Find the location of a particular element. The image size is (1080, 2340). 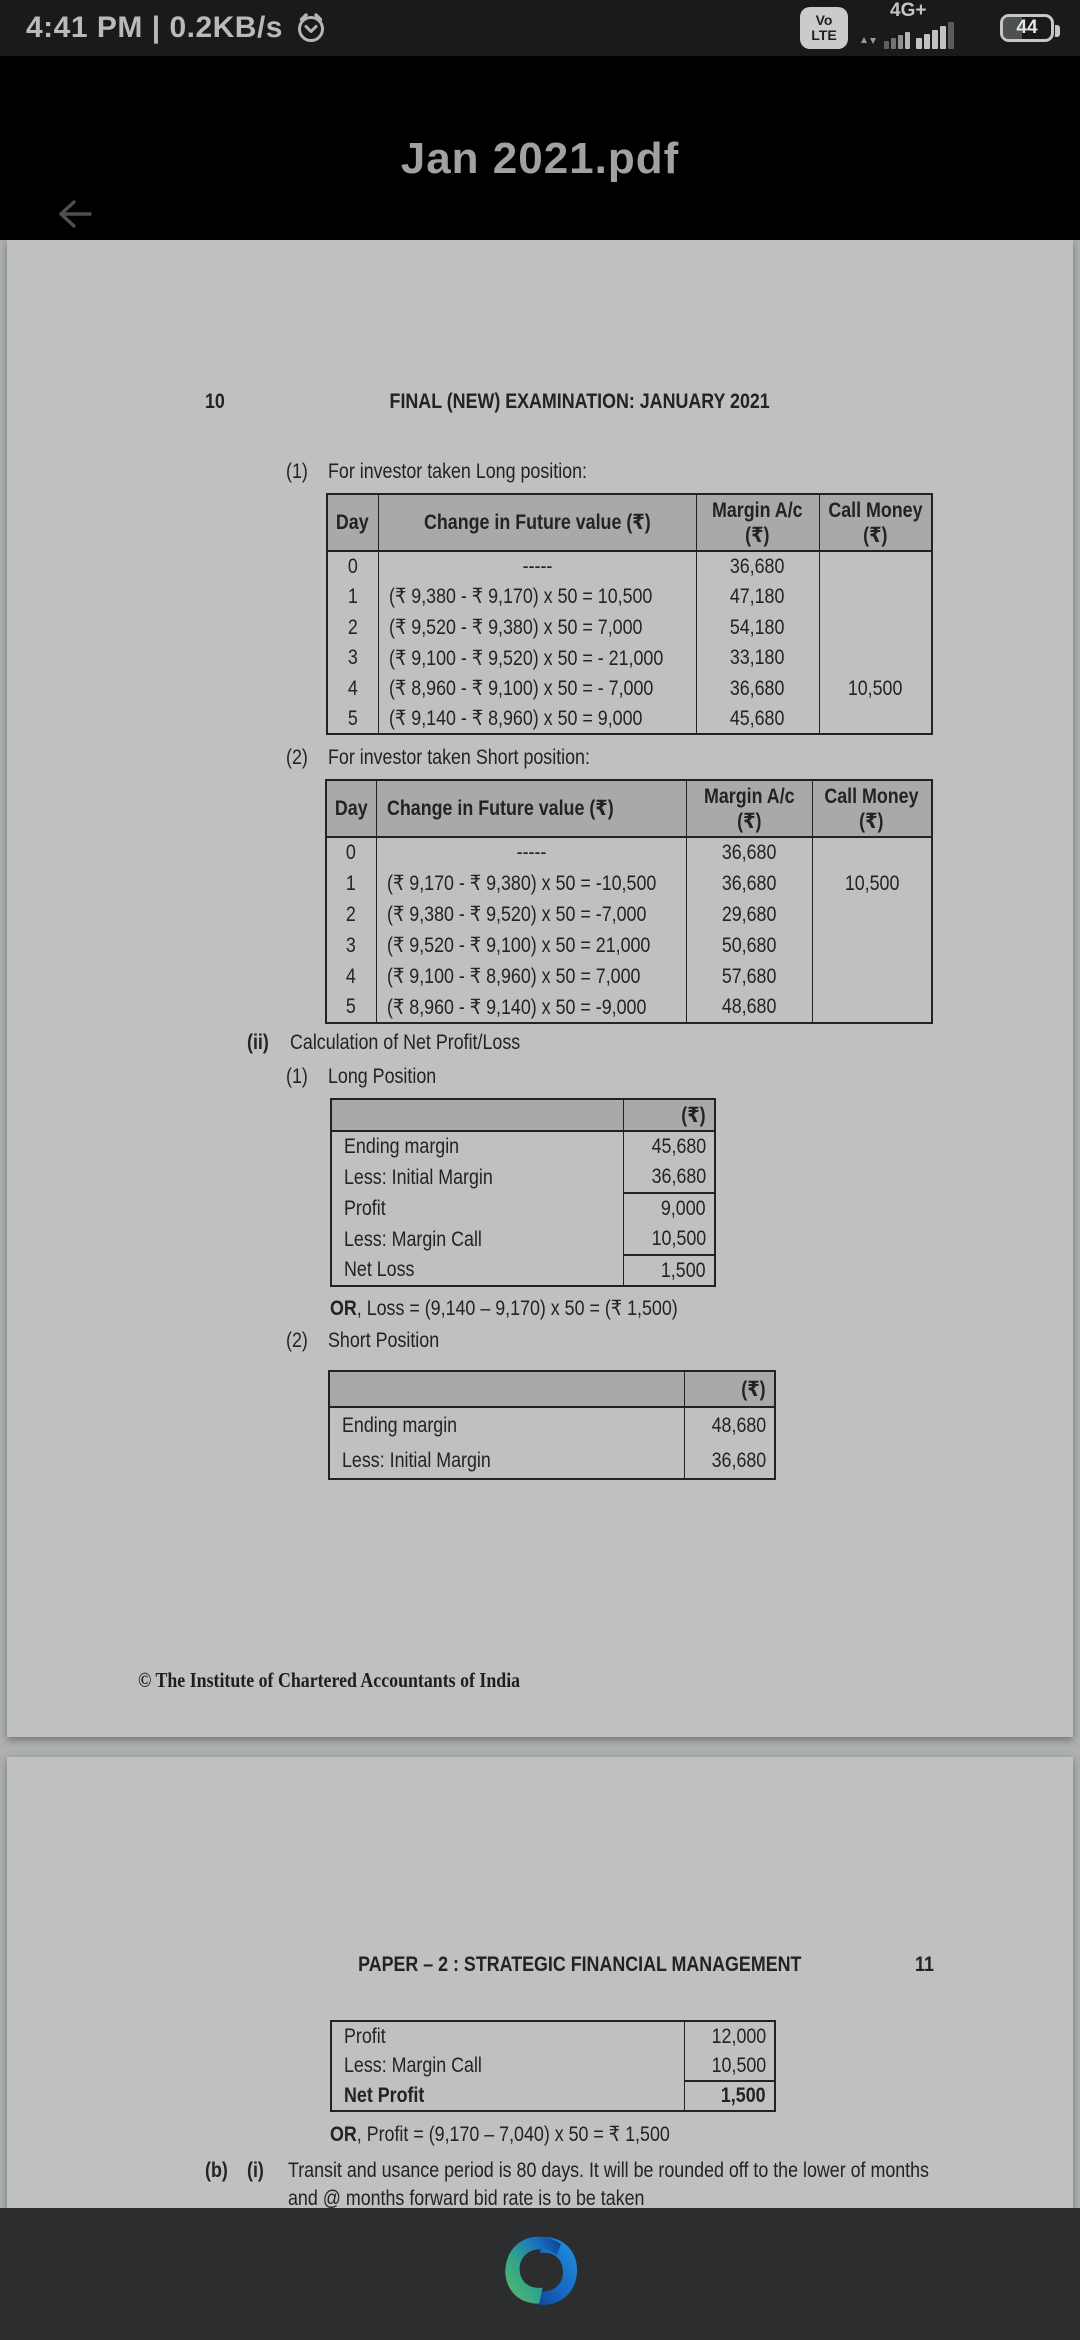

table-row: Net Loss 1,500 is located at coordinates (523, 1270).